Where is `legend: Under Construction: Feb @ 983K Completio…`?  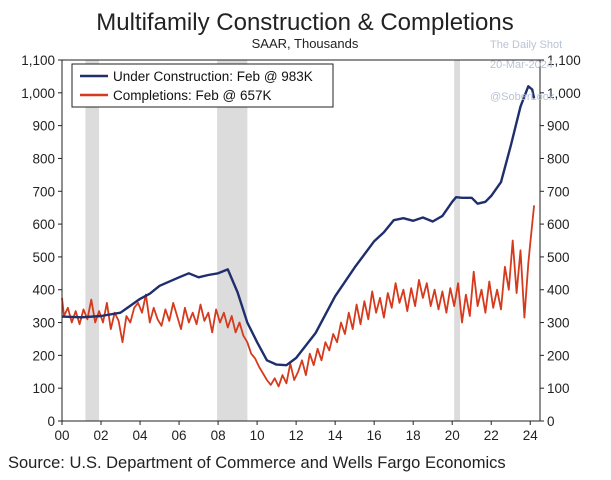 legend: Under Construction: Feb @ 983K Completio… is located at coordinates (202, 85).